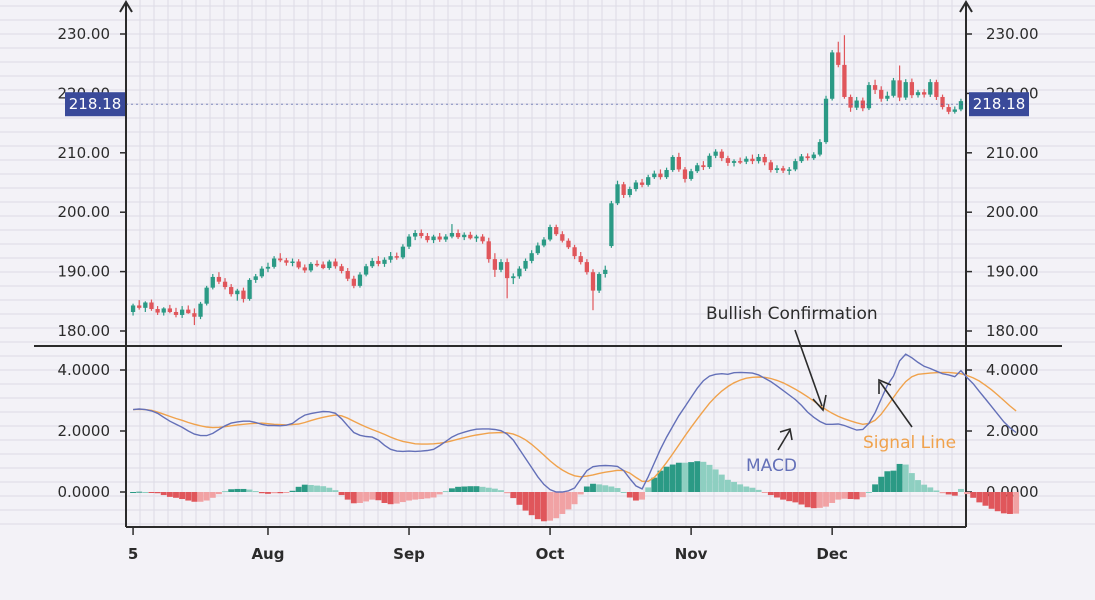 The height and width of the screenshot is (600, 1095). Describe the element at coordinates (909, 443) in the screenshot. I see `annotation-signal-line: Signal Line` at that location.